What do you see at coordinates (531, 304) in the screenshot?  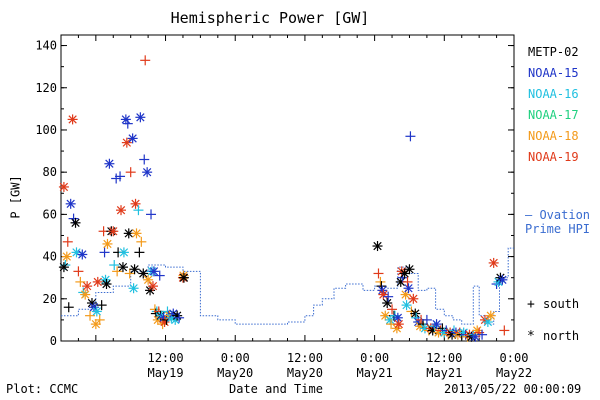 I see `legend-marker-symbol: +` at bounding box center [531, 304].